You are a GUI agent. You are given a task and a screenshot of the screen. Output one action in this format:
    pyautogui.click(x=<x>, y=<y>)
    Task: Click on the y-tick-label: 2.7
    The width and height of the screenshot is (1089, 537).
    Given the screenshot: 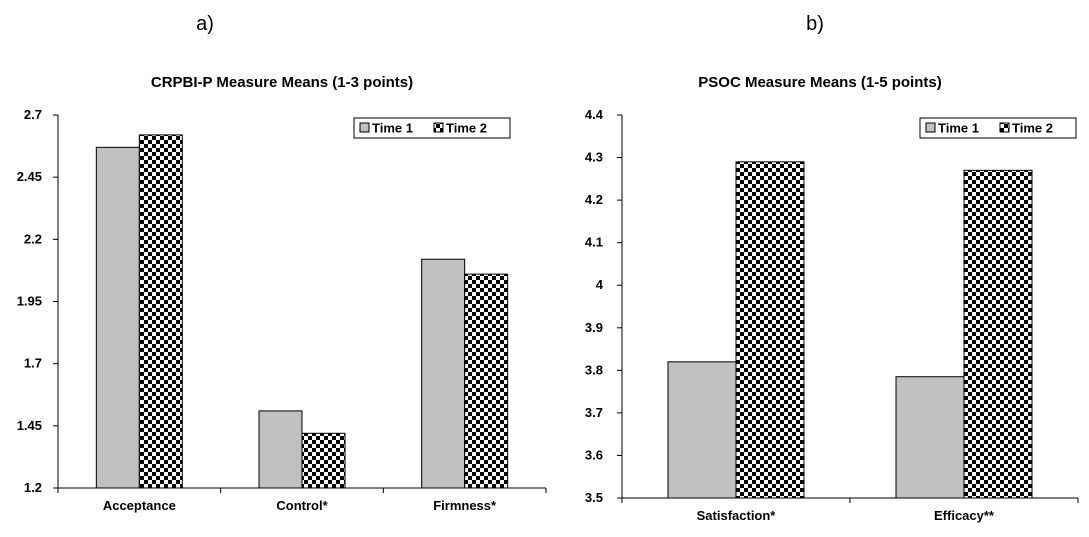 What is the action you would take?
    pyautogui.click(x=33, y=114)
    